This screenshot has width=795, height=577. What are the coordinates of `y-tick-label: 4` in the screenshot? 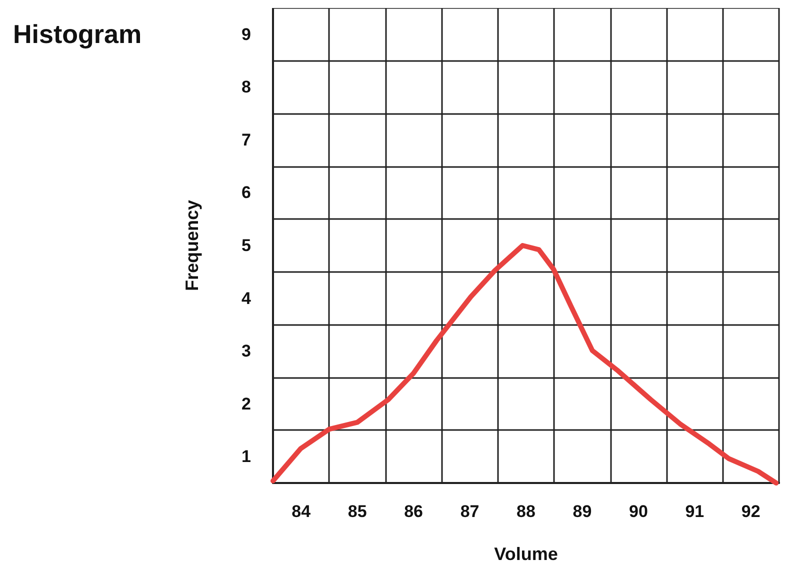 It's located at (247, 298).